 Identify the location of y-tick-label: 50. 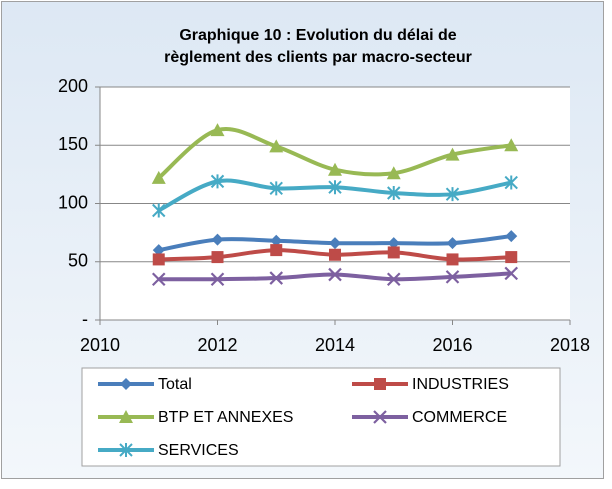
(78, 261).